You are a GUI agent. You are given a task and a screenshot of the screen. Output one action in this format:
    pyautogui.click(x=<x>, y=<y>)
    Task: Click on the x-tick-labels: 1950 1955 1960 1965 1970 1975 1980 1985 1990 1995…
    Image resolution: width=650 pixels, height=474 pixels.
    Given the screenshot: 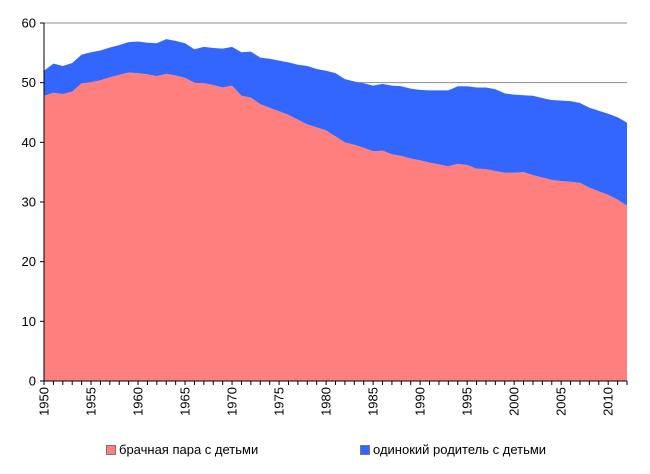 What is the action you would take?
    pyautogui.click(x=326, y=401)
    